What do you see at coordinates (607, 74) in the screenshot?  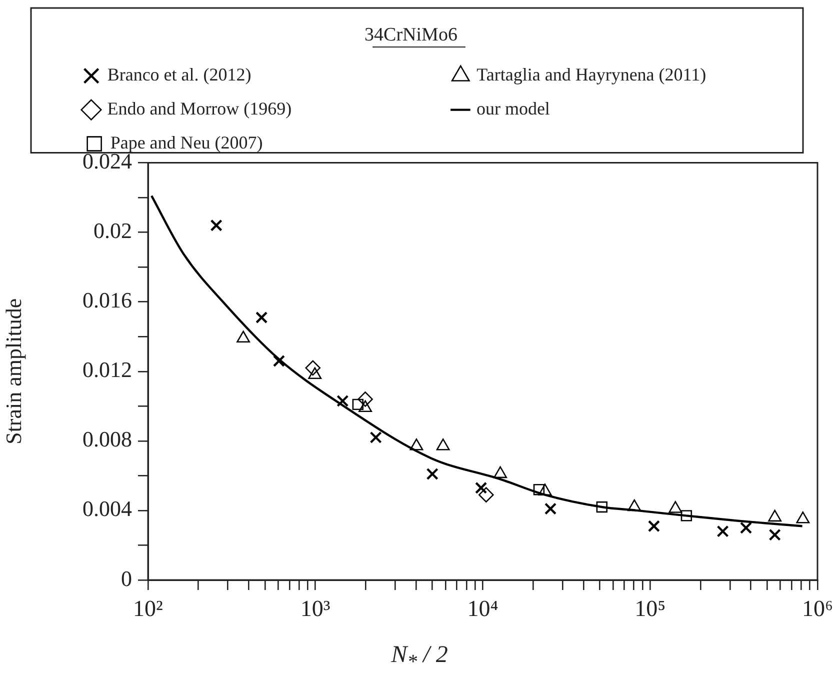 I see `legend-label: Tartaglia and Hayrynena (2011)` at bounding box center [607, 74].